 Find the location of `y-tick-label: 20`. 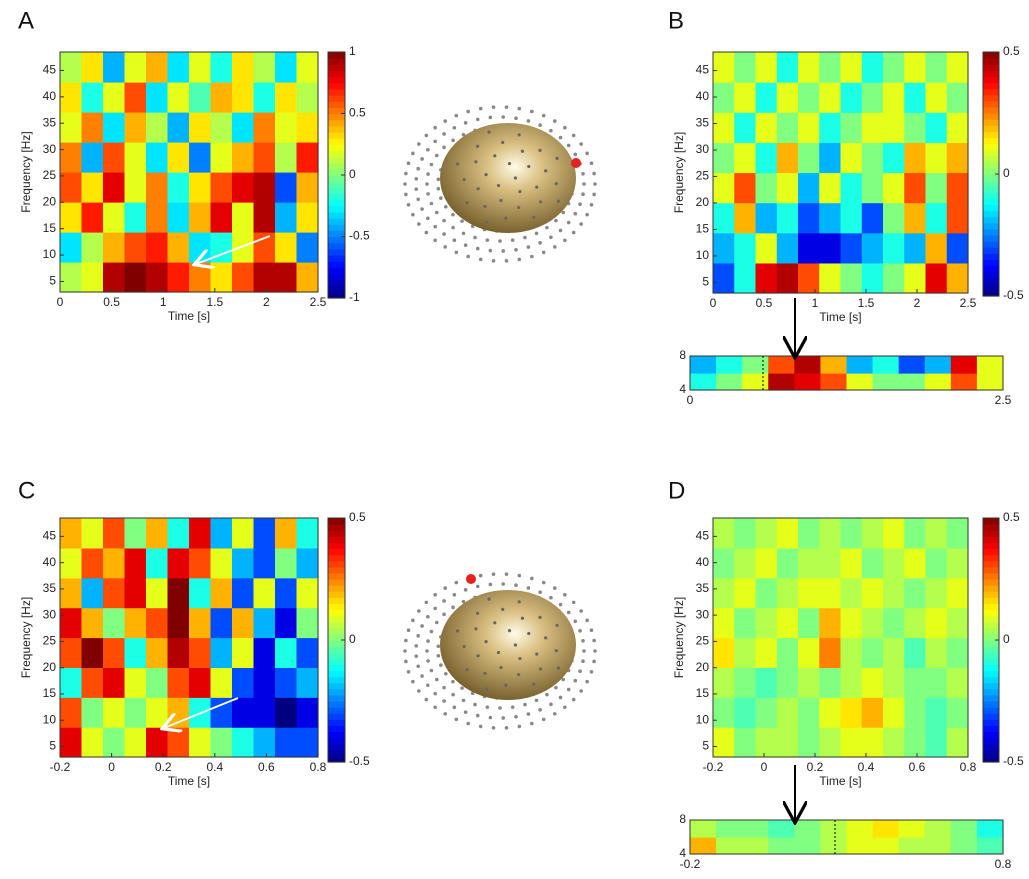

y-tick-label: 20 is located at coordinates (50, 667).